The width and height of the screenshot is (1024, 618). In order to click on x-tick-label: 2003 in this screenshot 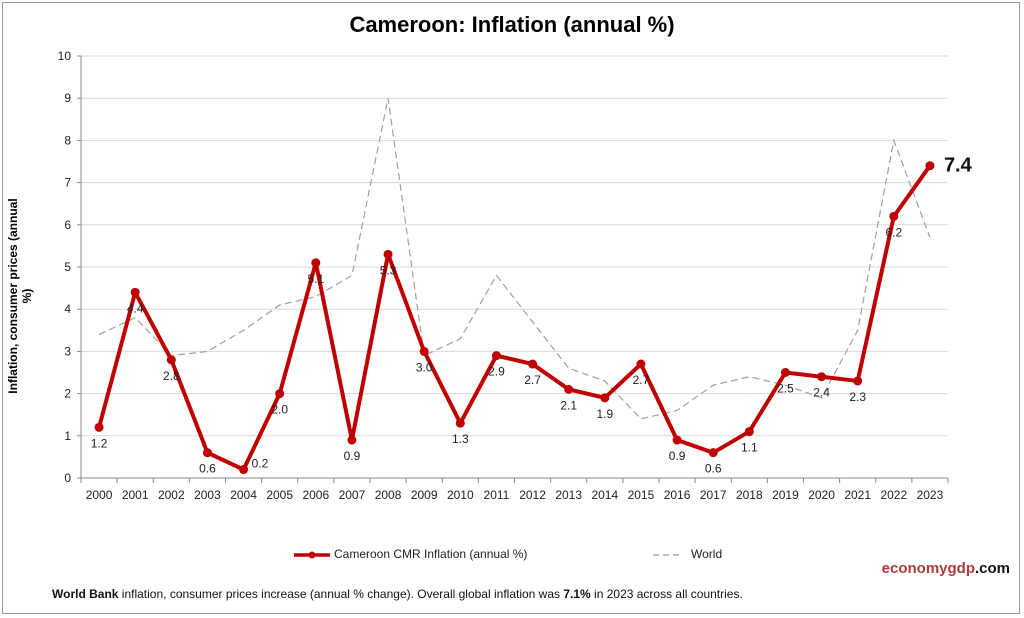, I will do `click(207, 495)`.